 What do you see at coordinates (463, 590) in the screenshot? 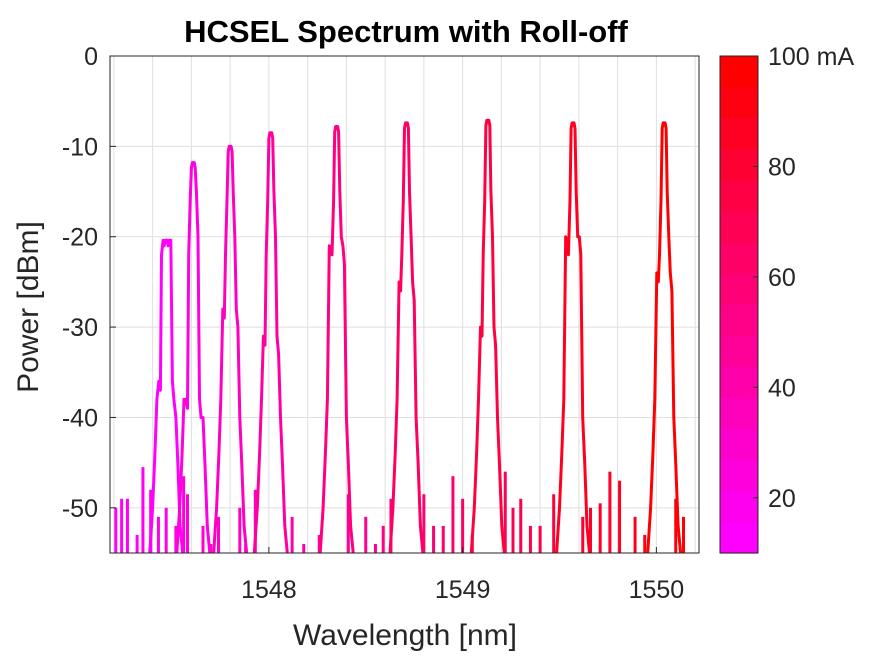
I see `x-tick-label: 1549` at bounding box center [463, 590].